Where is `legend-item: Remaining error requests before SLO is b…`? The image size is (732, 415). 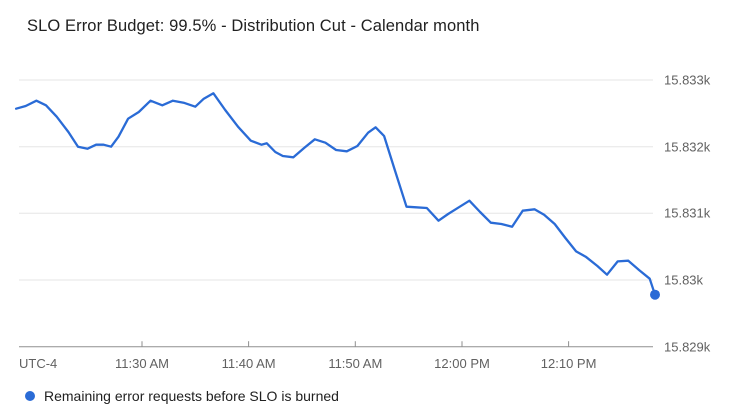 legend-item: Remaining error requests before SLO is b… is located at coordinates (182, 396).